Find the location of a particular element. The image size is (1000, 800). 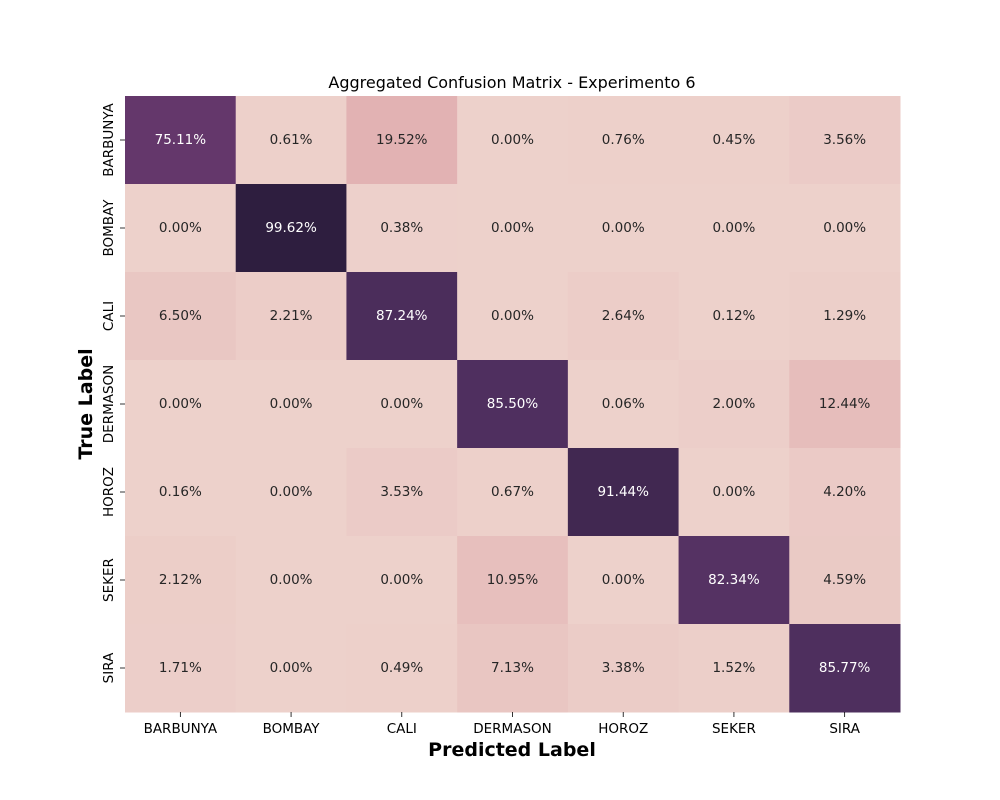

cell-value-label: 85.50% is located at coordinates (513, 404).